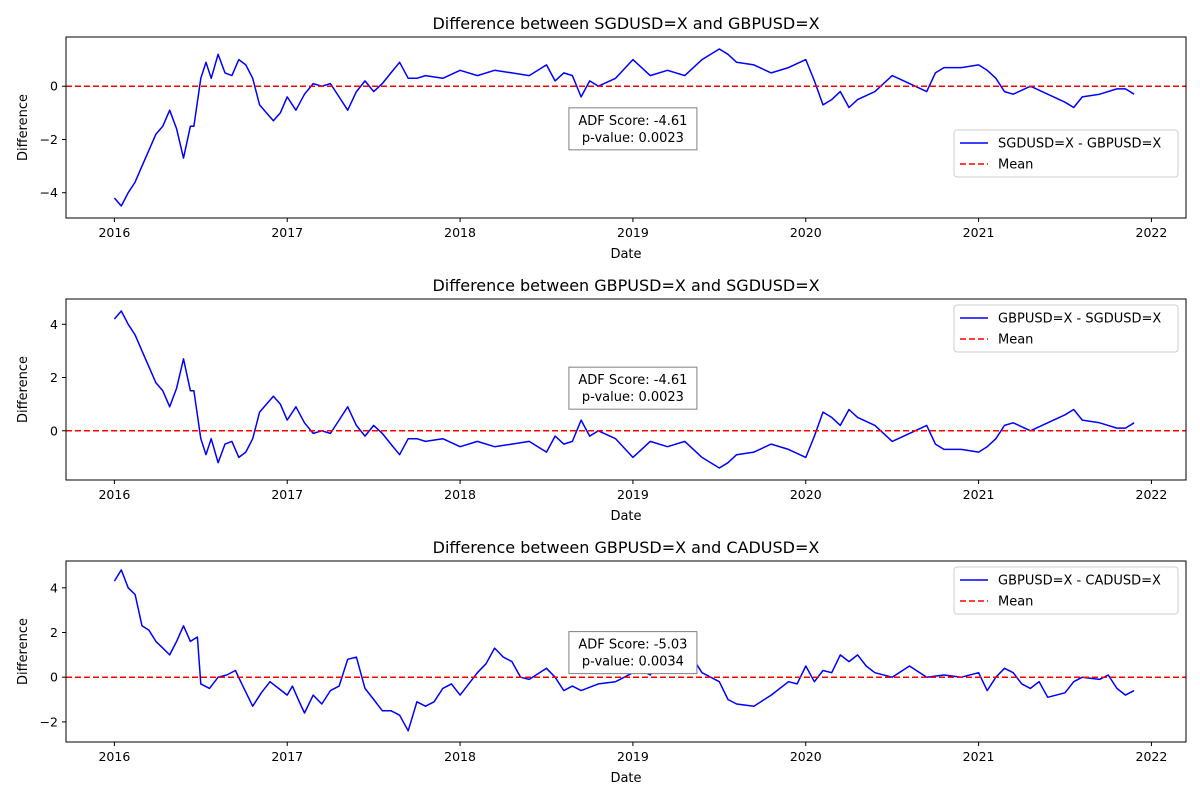 The image size is (1200, 800). I want to click on chart-title: Difference between GBPUSD=X and CADUSD=X, so click(626, 547).